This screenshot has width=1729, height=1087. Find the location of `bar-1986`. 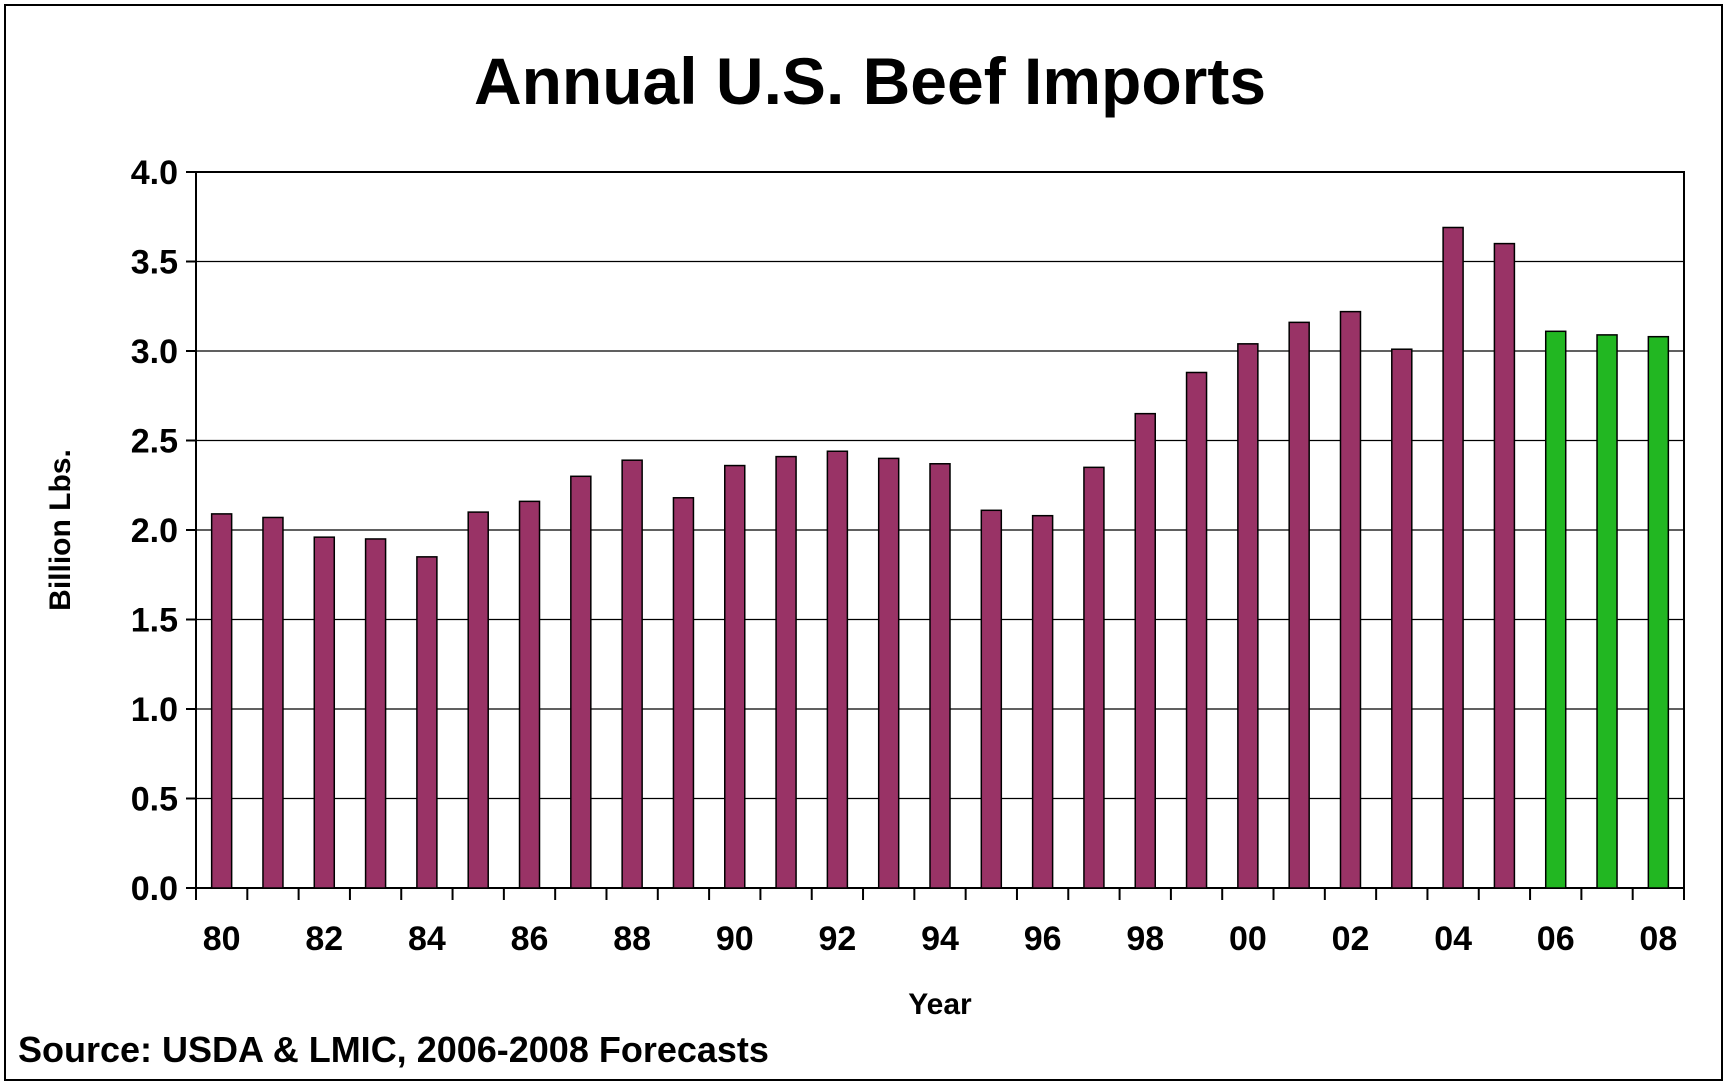

bar-1986 is located at coordinates (529, 694).